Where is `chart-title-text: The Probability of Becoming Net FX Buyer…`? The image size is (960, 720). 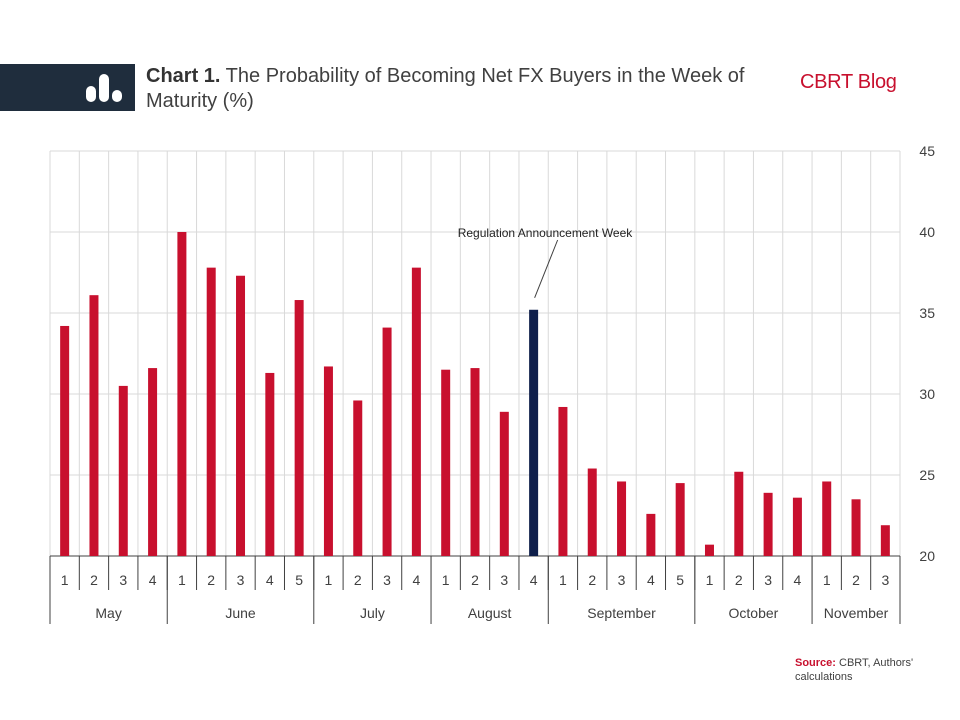
chart-title-text: The Probability of Becoming Net FX Buyer… is located at coordinates (445, 88).